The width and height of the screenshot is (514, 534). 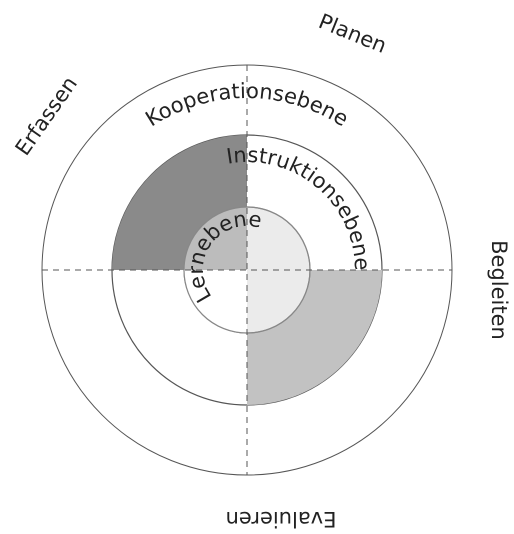 I want to click on phase-label: Evaluieren, so click(x=281, y=519).